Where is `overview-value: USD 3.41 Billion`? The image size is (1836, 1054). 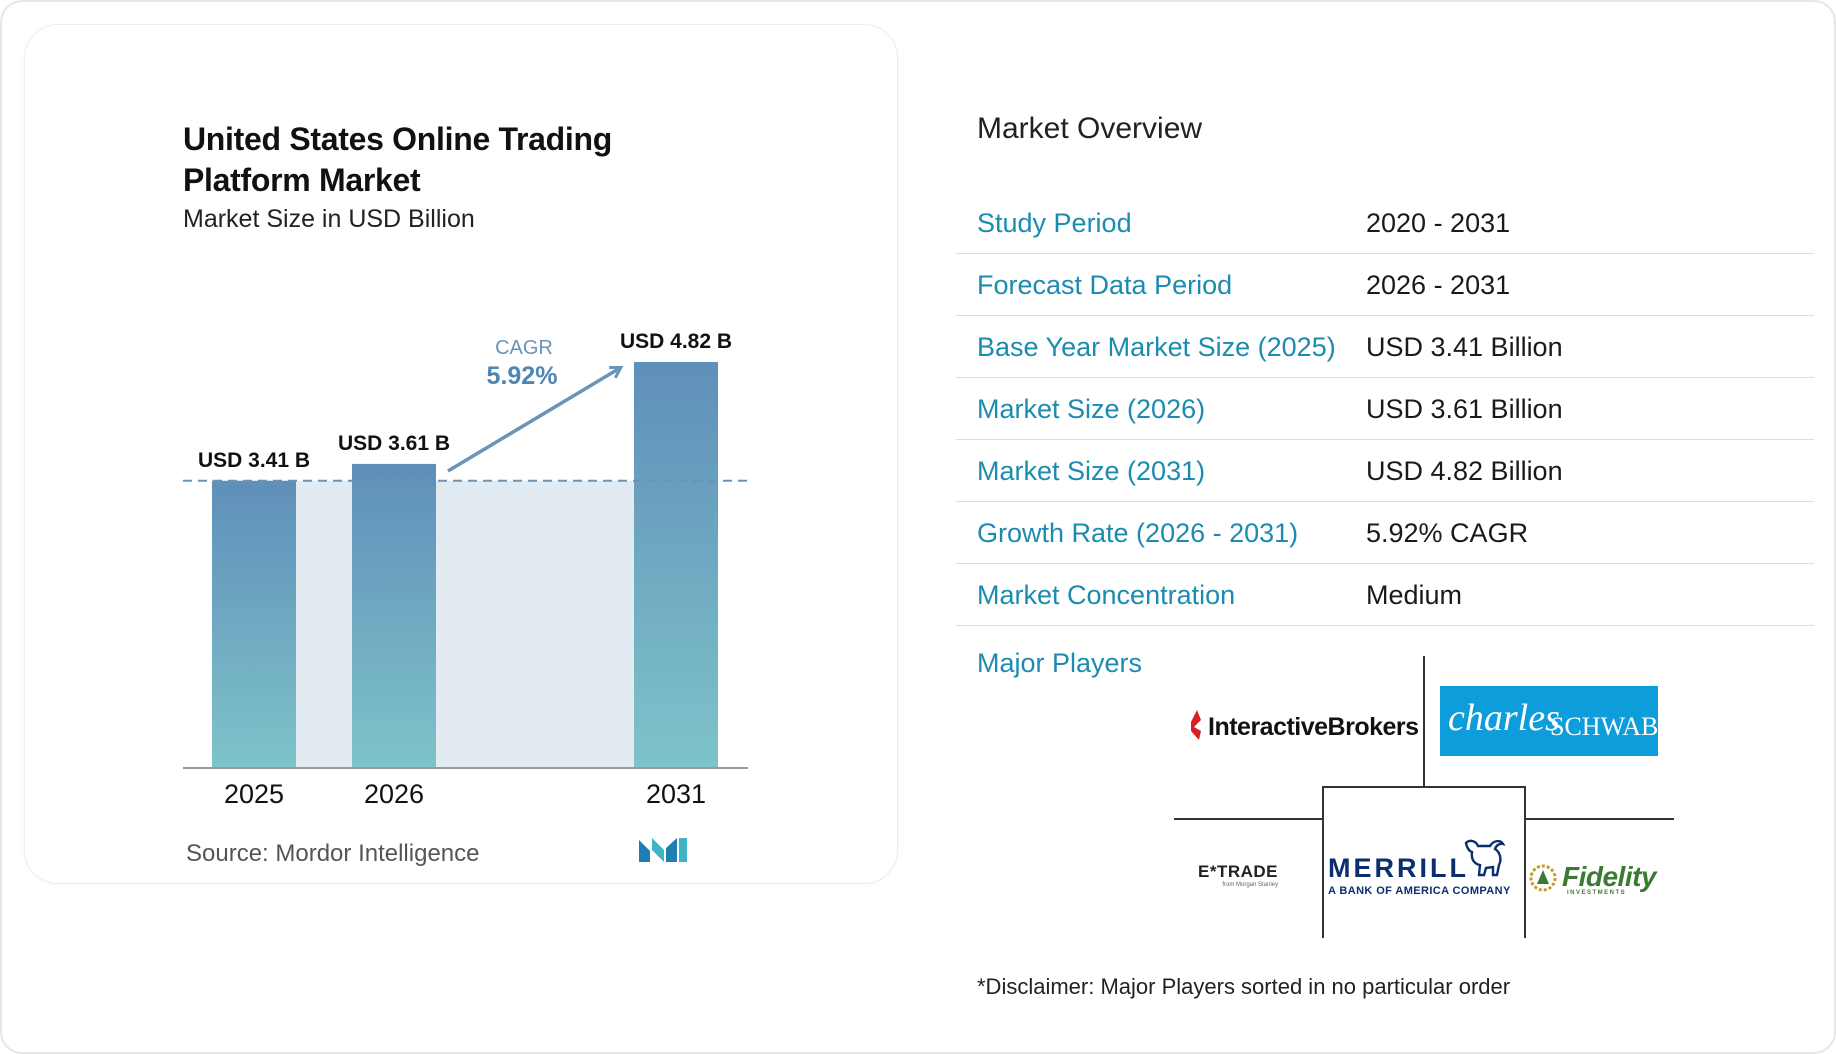
overview-value: USD 3.41 Billion is located at coordinates (1464, 347).